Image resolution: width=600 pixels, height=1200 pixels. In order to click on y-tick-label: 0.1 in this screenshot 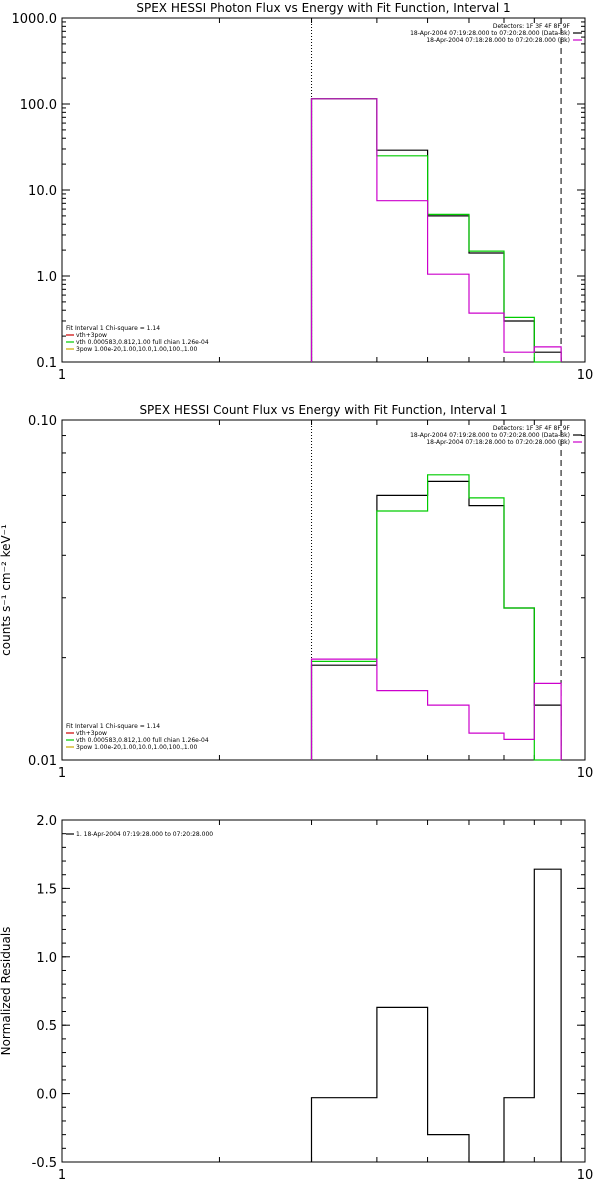, I will do `click(46, 363)`.